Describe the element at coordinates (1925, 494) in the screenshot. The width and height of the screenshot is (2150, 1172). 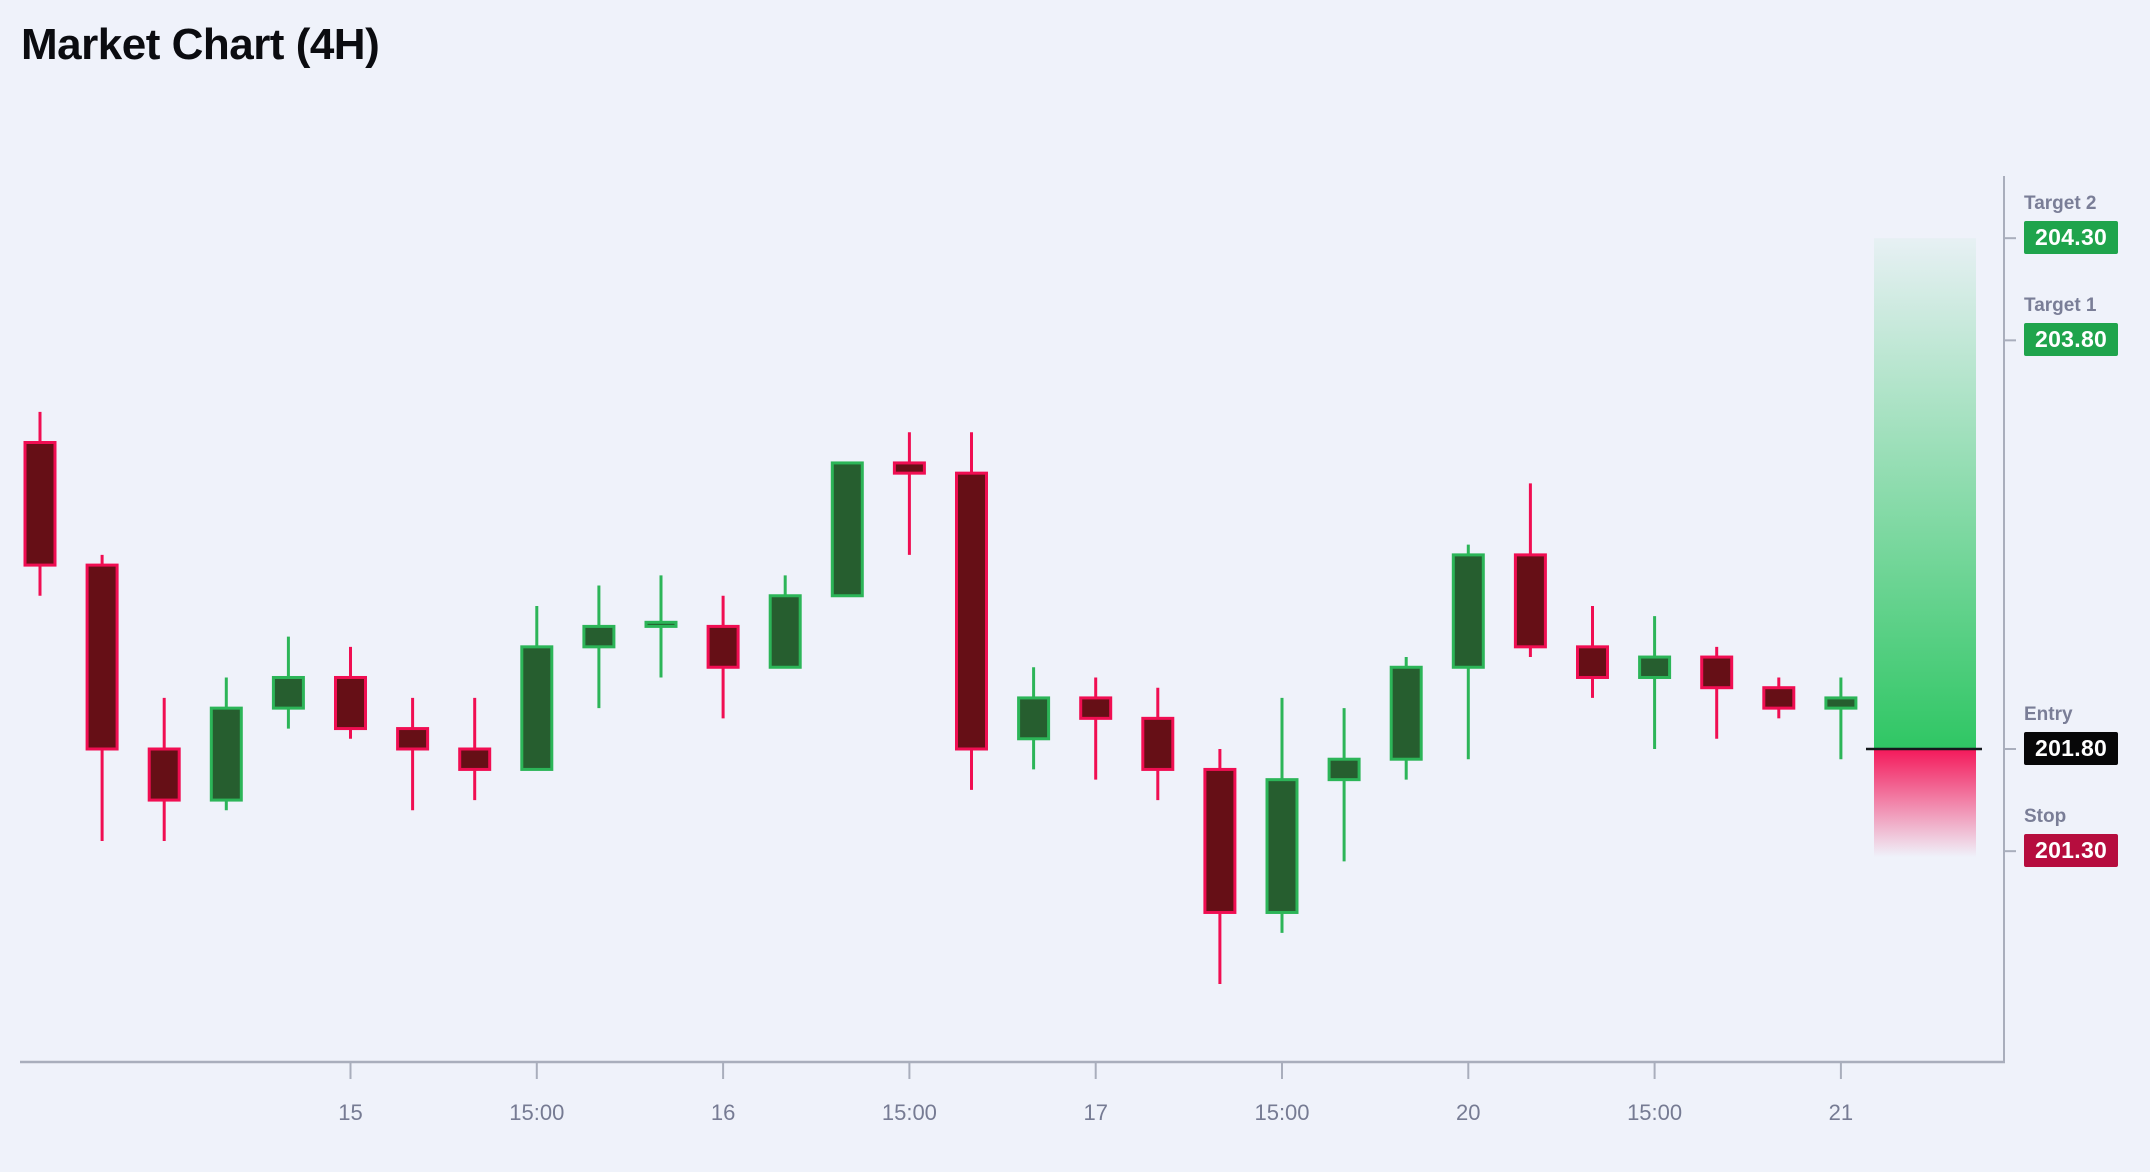
I see `profit-zone` at that location.